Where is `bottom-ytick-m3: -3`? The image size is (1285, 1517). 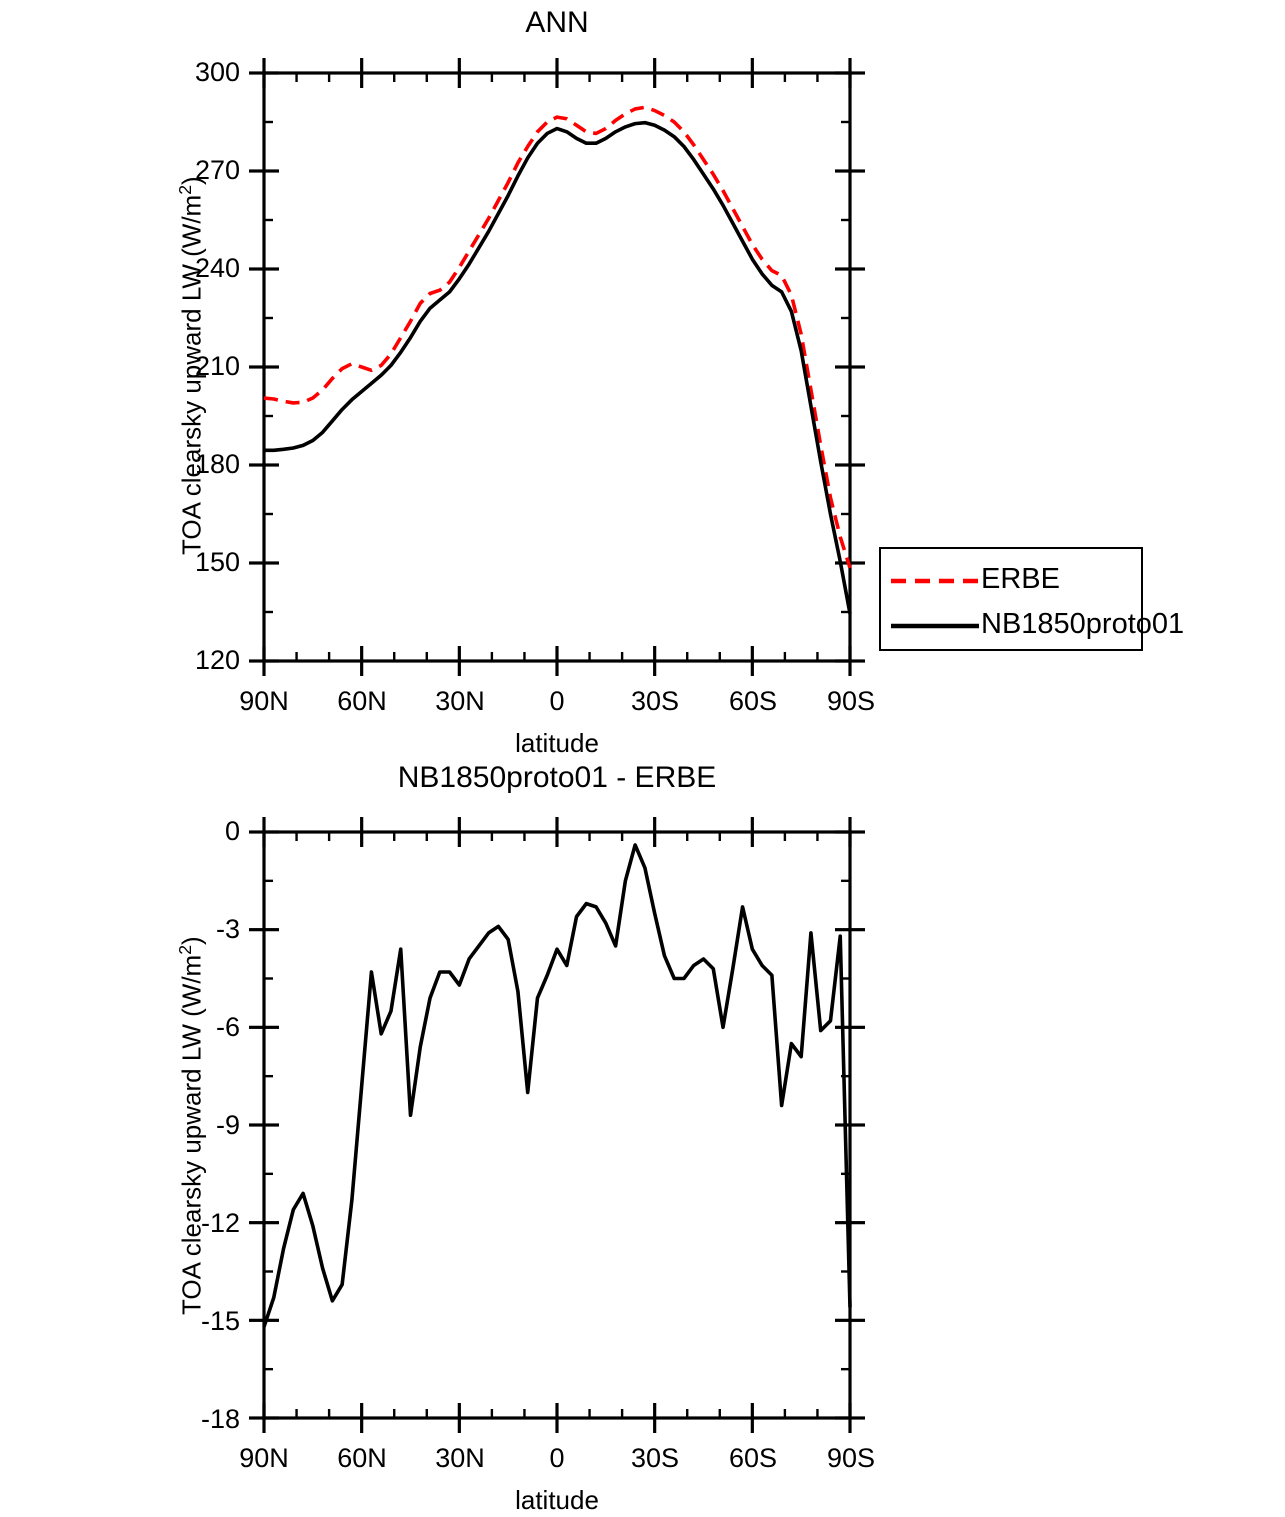 bottom-ytick-m3: -3 is located at coordinates (227, 929).